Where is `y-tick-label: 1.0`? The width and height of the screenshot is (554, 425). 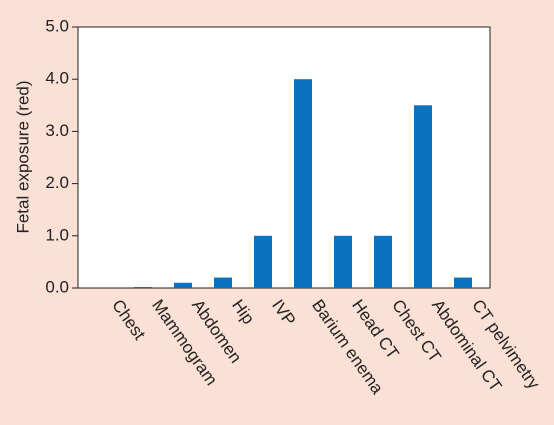 y-tick-label: 1.0 is located at coordinates (57, 234).